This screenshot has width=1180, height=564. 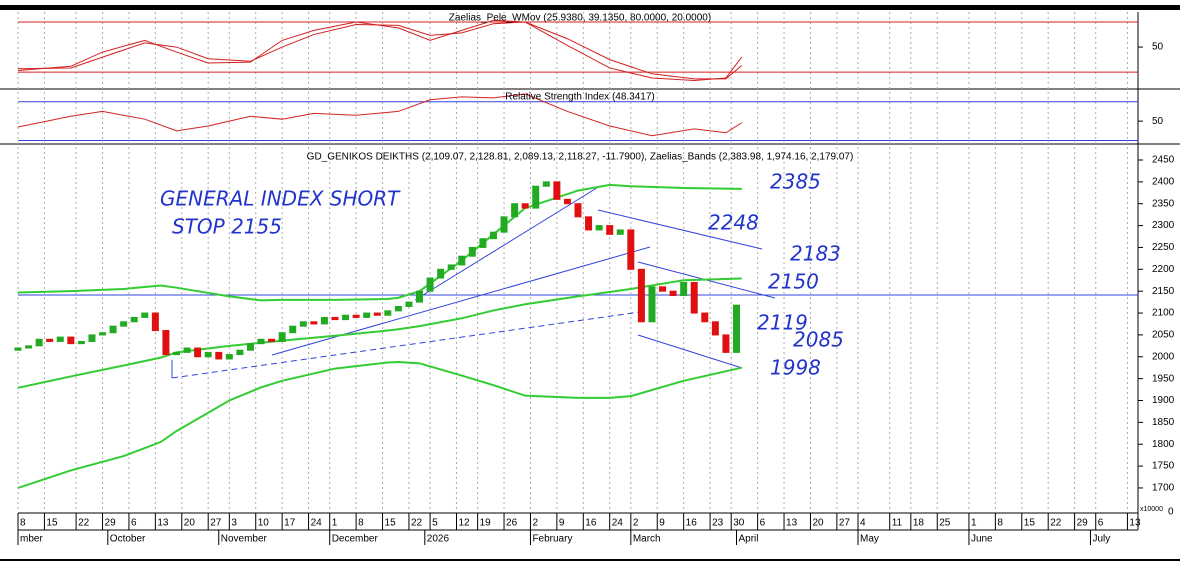 What do you see at coordinates (815, 254) in the screenshot?
I see `annotation: 2183` at bounding box center [815, 254].